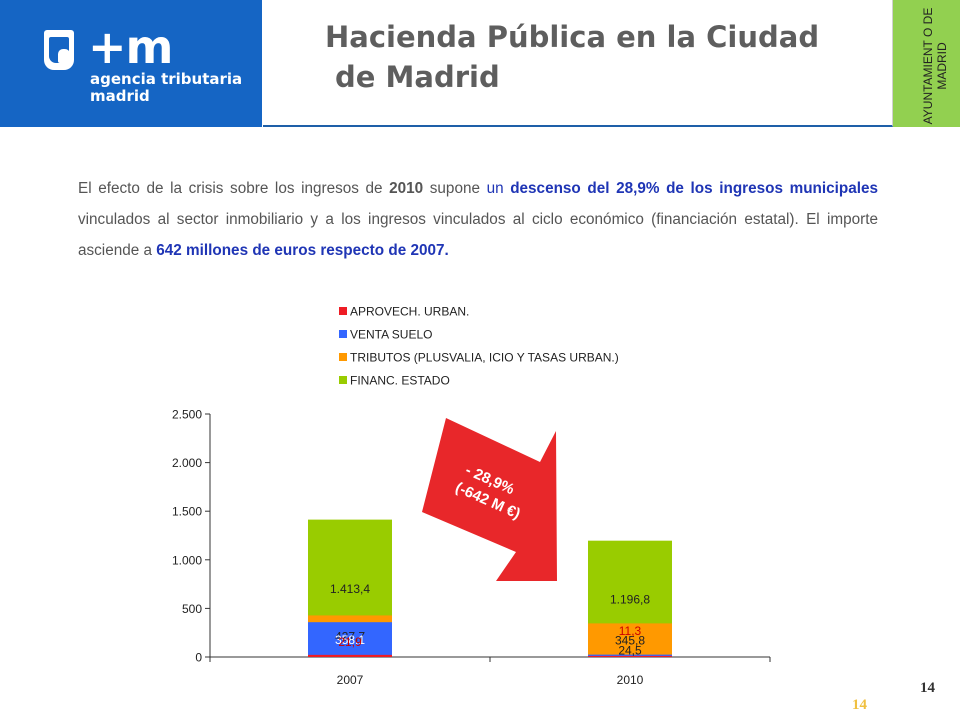 Image resolution: width=960 pixels, height=720 pixels. What do you see at coordinates (198, 658) in the screenshot?
I see `y-tick-label: 0` at bounding box center [198, 658].